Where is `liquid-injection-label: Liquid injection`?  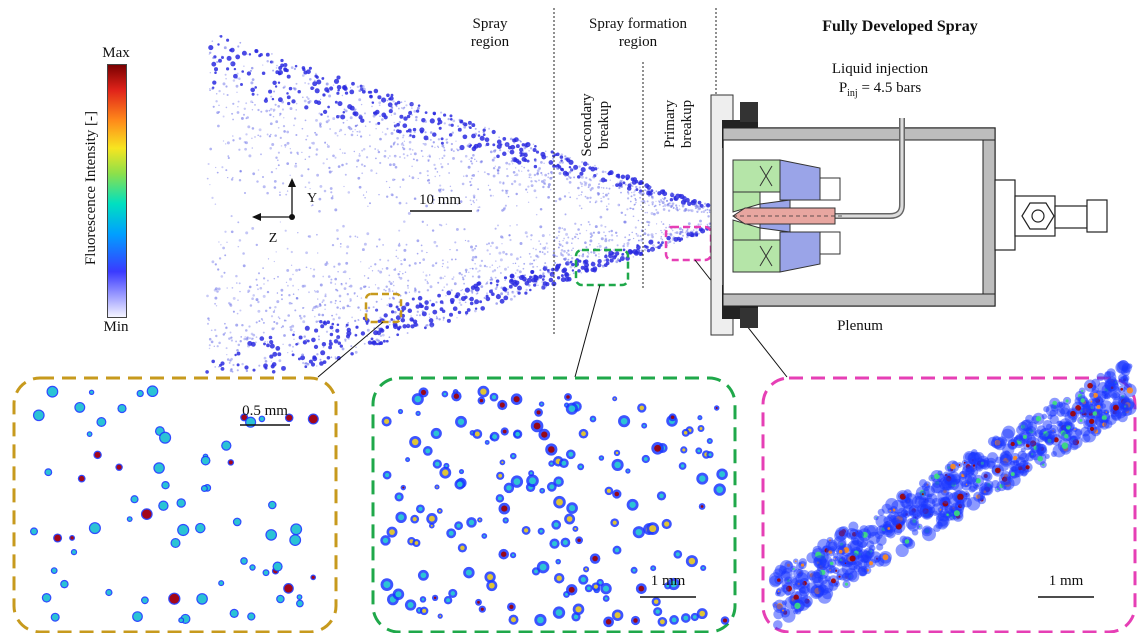 liquid-injection-label: Liquid injection is located at coordinates (880, 69).